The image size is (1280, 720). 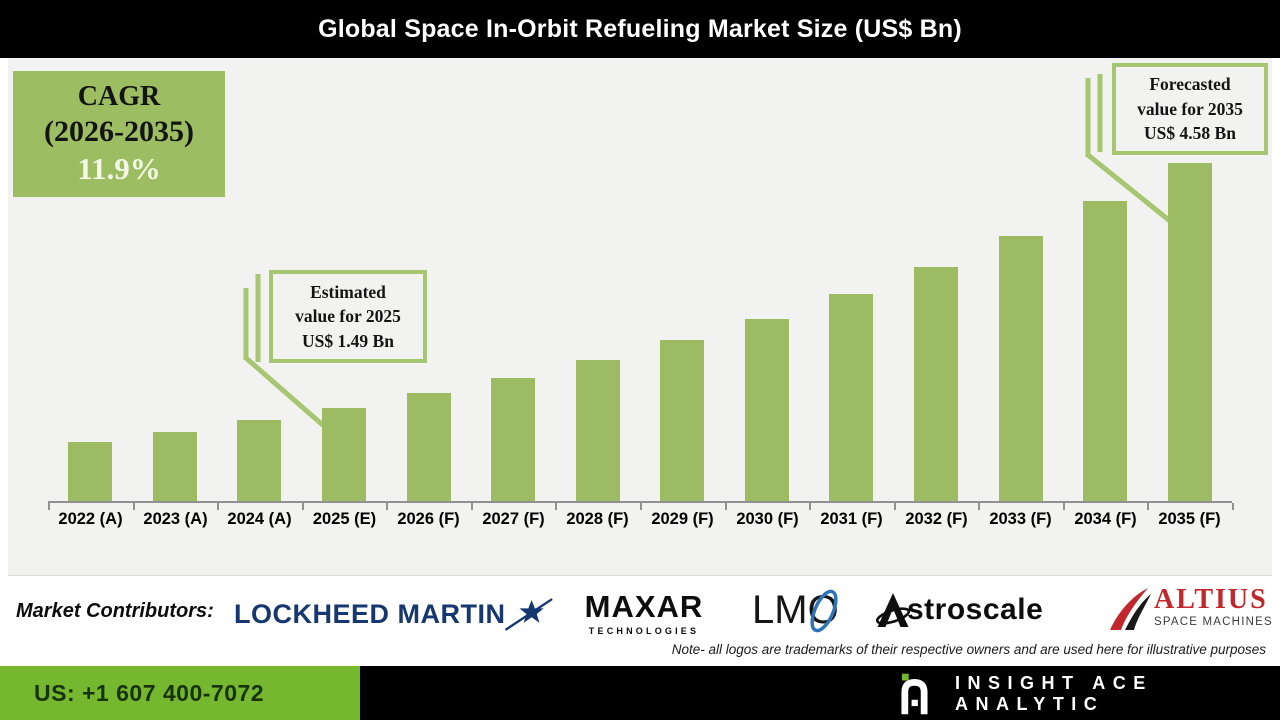 What do you see at coordinates (851, 398) in the screenshot?
I see `bar-2031` at bounding box center [851, 398].